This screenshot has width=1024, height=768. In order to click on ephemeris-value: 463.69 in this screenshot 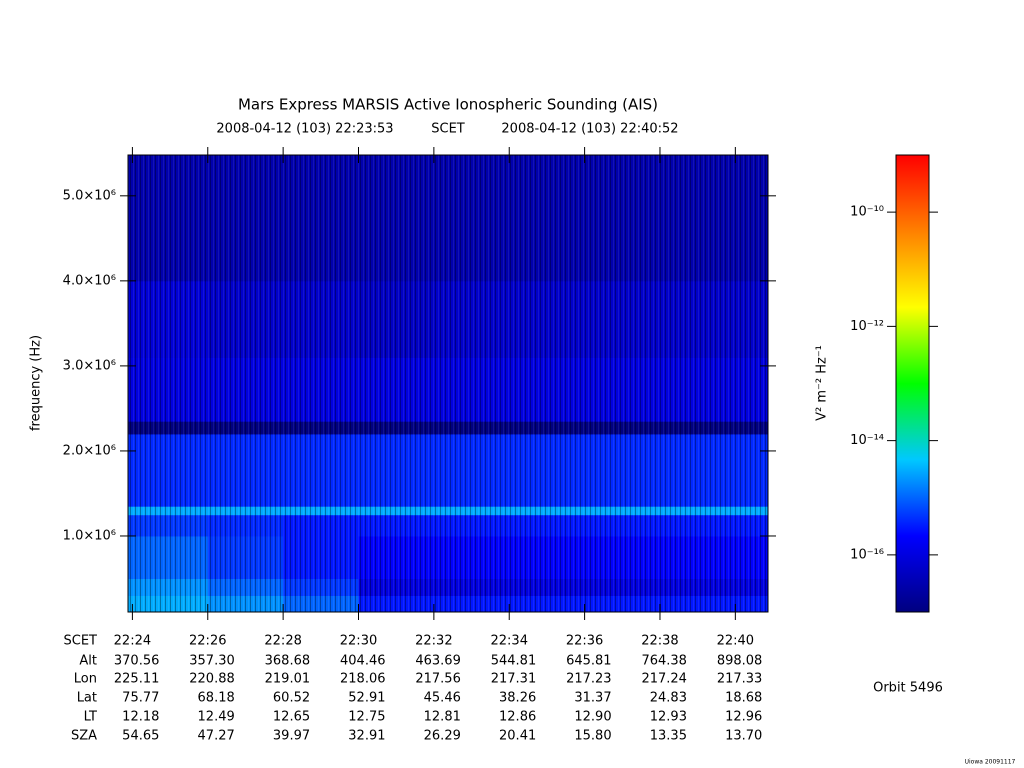, I will do `click(438, 661)`.